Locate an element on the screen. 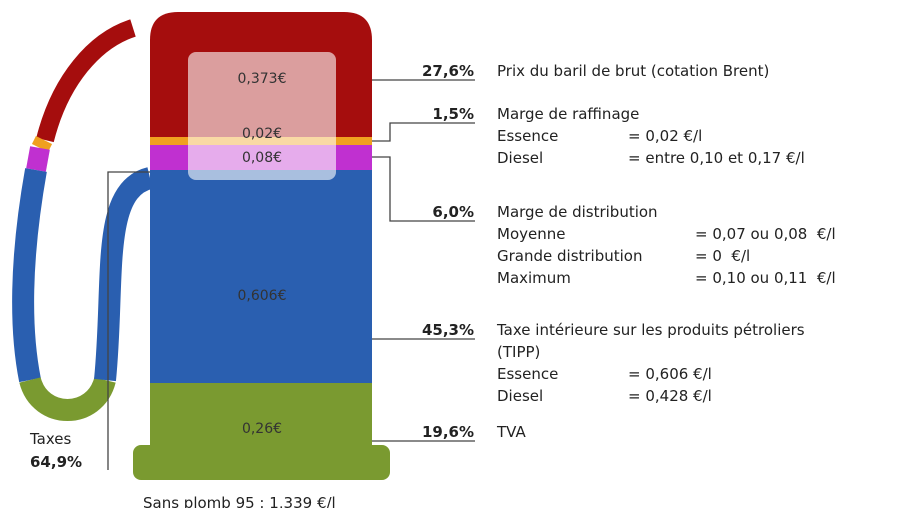  hose-magenta is located at coordinates (38, 159).